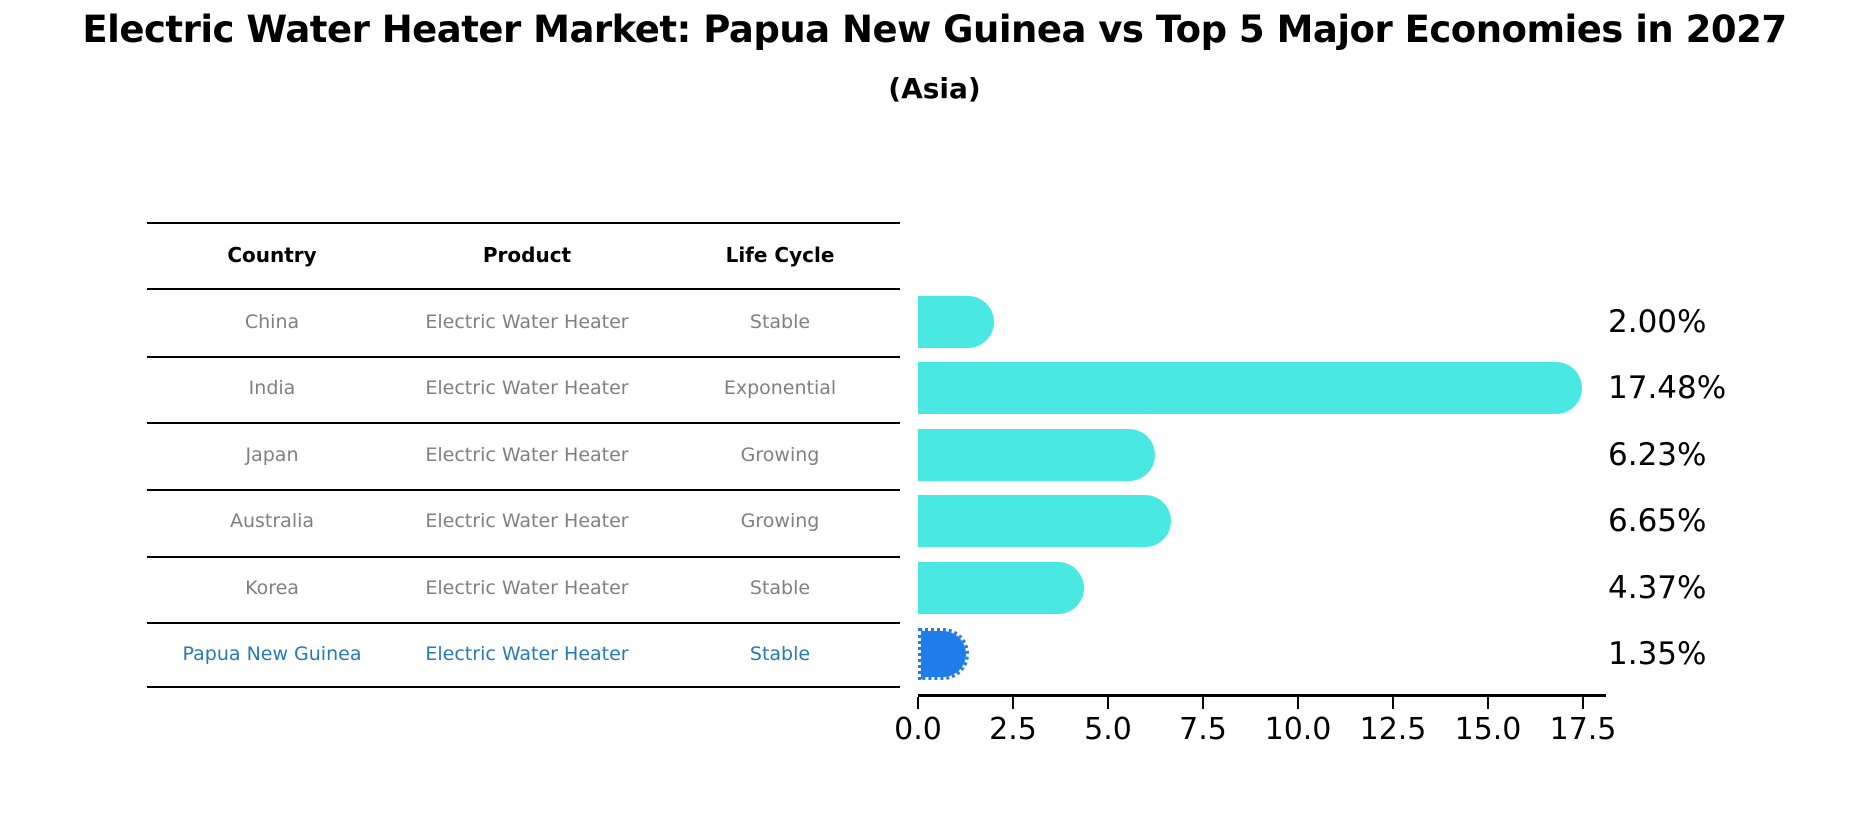 The width and height of the screenshot is (1869, 823). Describe the element at coordinates (1036, 454) in the screenshot. I see `bar-japan` at that location.